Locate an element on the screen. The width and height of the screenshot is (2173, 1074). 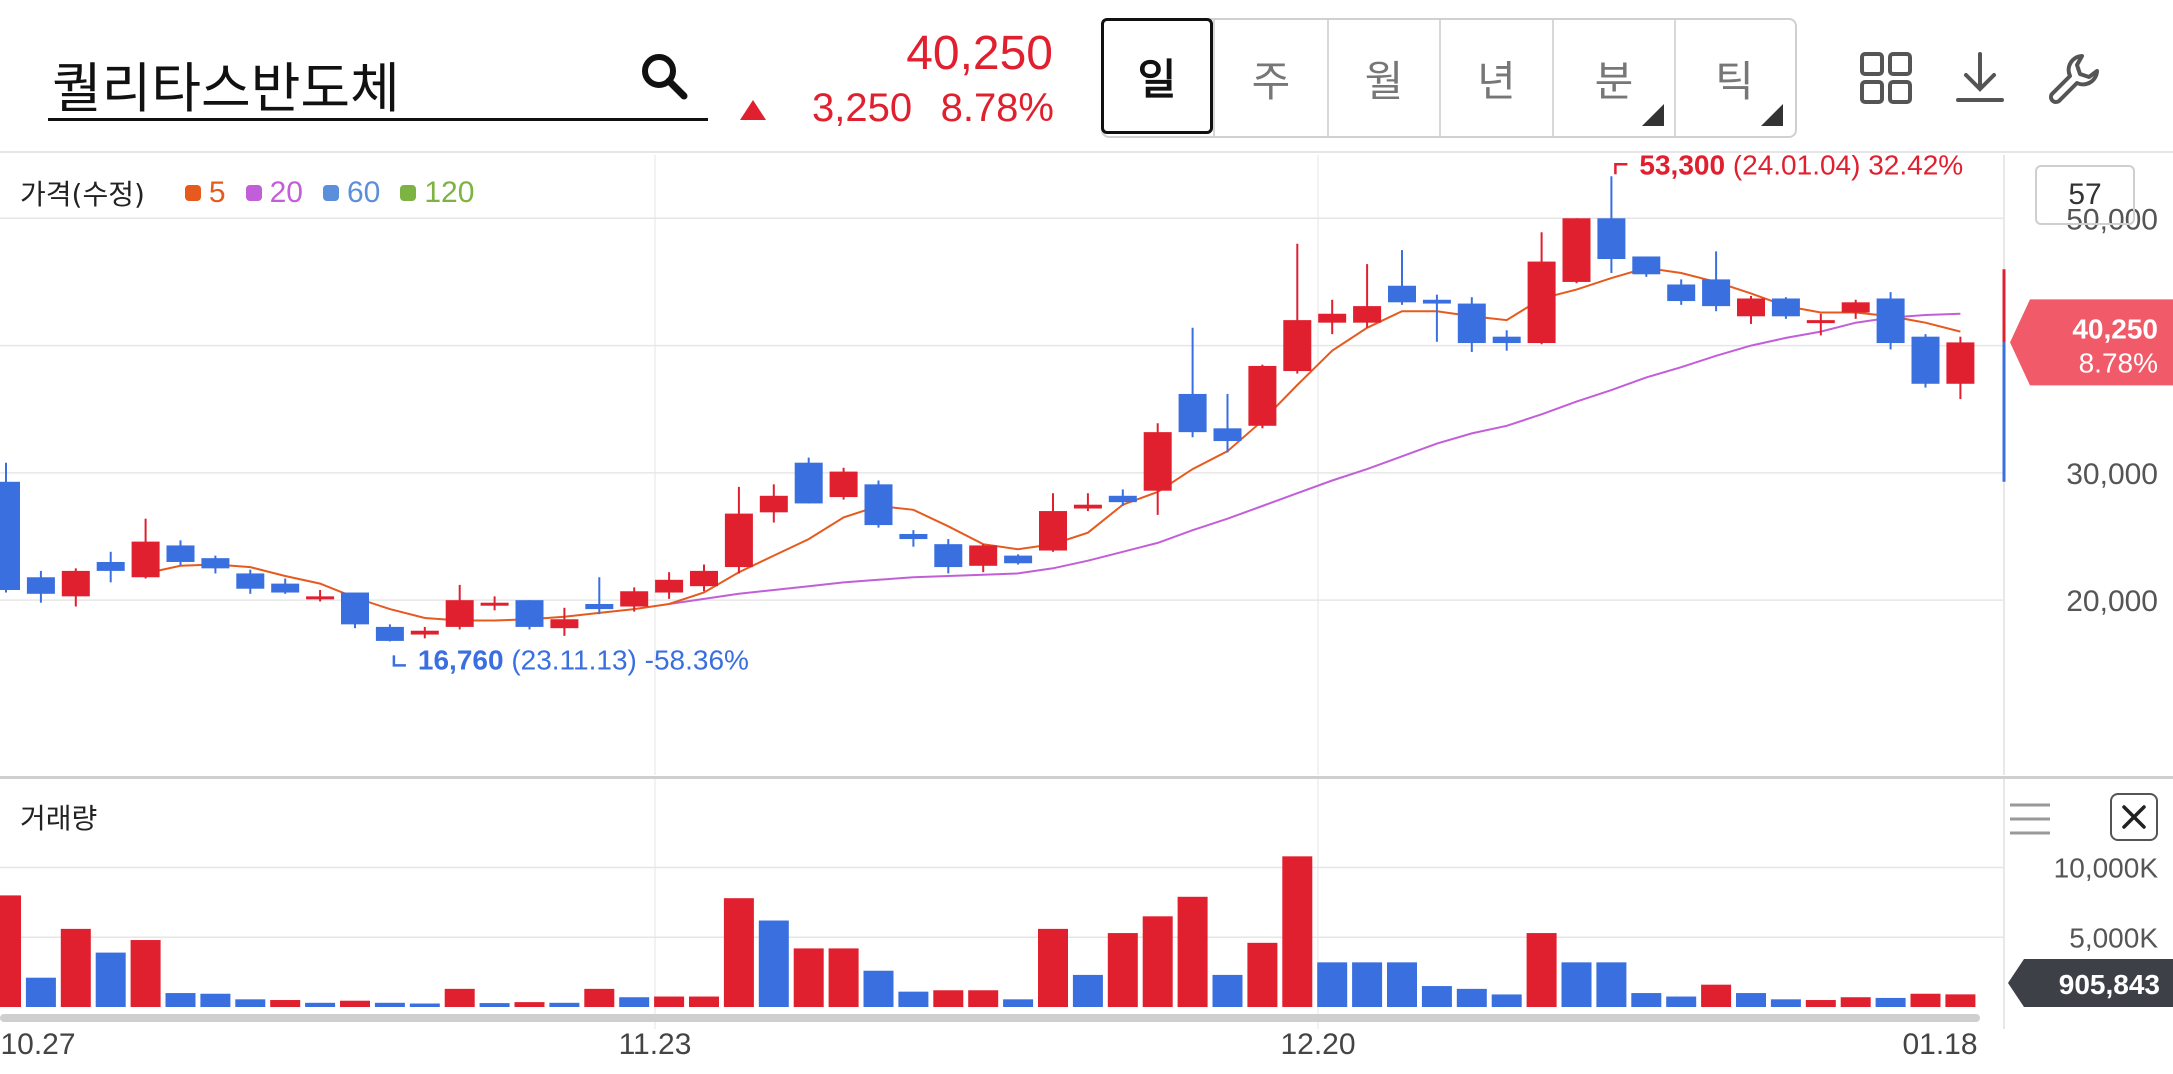
grid-layout-icon is located at coordinates (1886, 78).